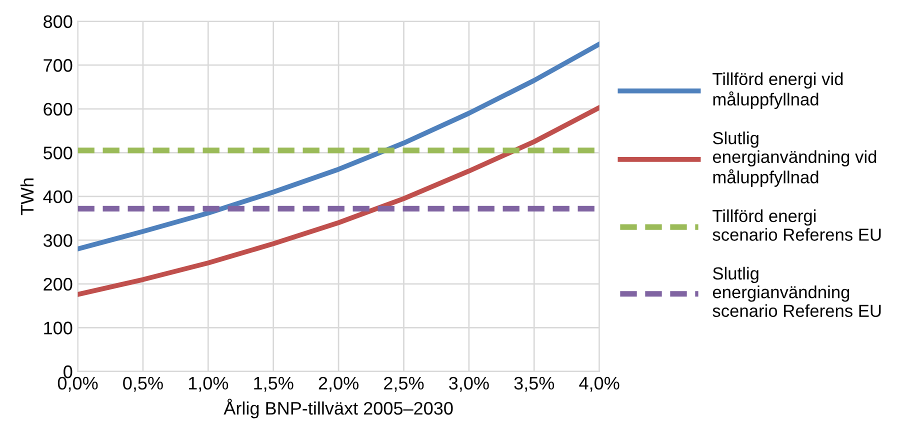 The height and width of the screenshot is (427, 915). I want to click on x-tick-label: 1,5%, so click(274, 384).